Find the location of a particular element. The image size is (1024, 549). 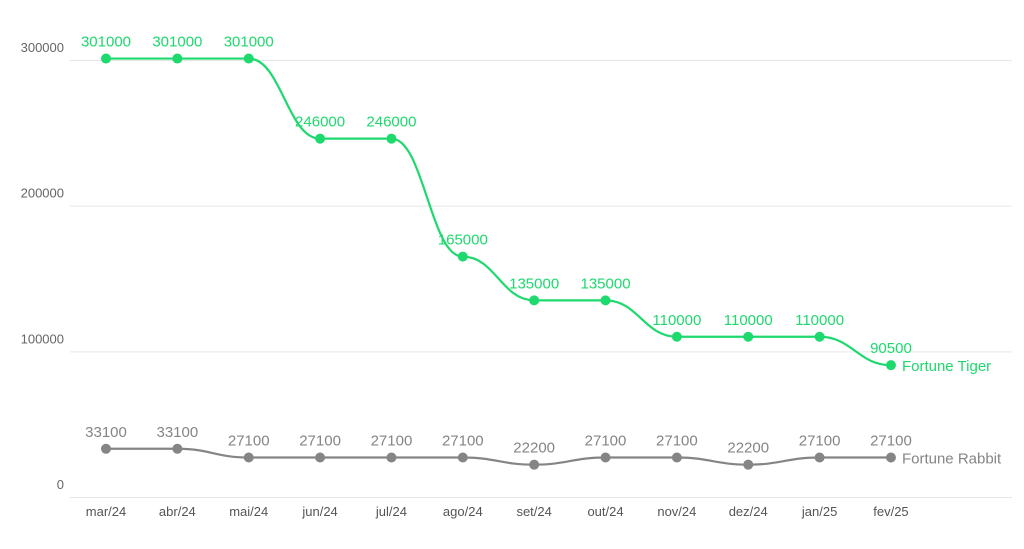

series-name-label: Fortune Rabbit is located at coordinates (952, 459).